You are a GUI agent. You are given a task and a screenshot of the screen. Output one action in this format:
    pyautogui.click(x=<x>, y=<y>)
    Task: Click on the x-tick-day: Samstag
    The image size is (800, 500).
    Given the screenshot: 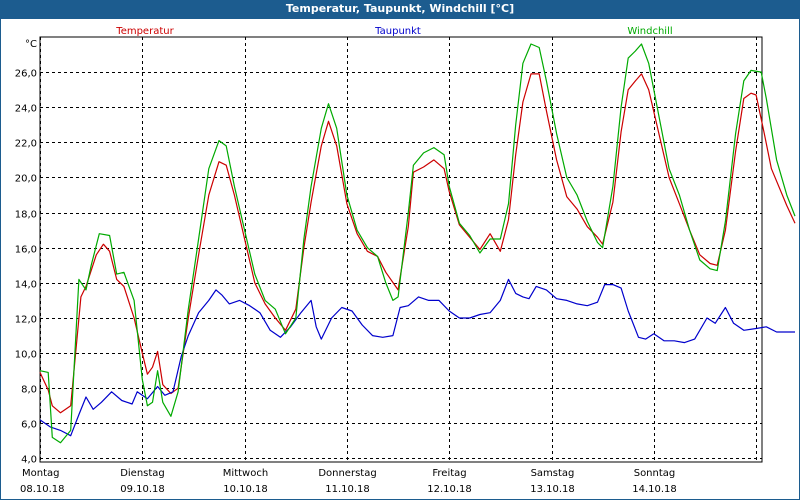 What is the action you would take?
    pyautogui.click(x=553, y=473)
    